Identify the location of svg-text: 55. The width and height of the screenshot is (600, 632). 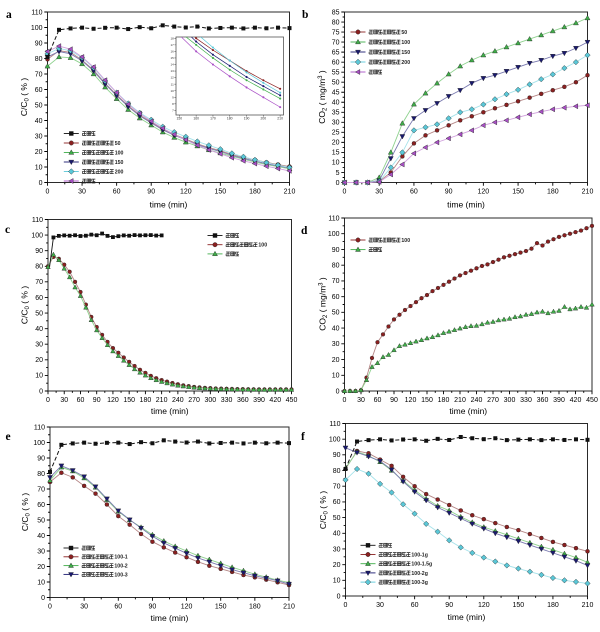
(336, 72).